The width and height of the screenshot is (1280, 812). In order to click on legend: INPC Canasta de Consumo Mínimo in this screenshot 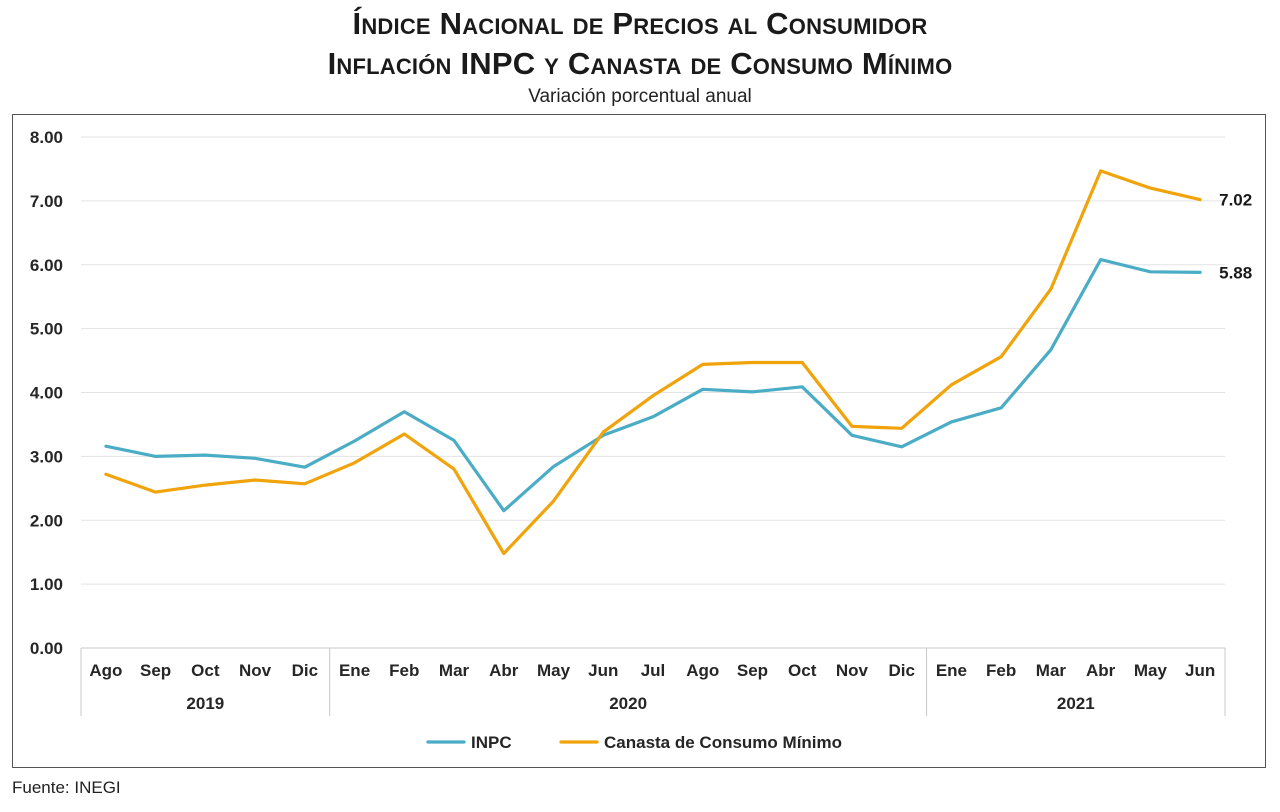, I will do `click(634, 742)`.